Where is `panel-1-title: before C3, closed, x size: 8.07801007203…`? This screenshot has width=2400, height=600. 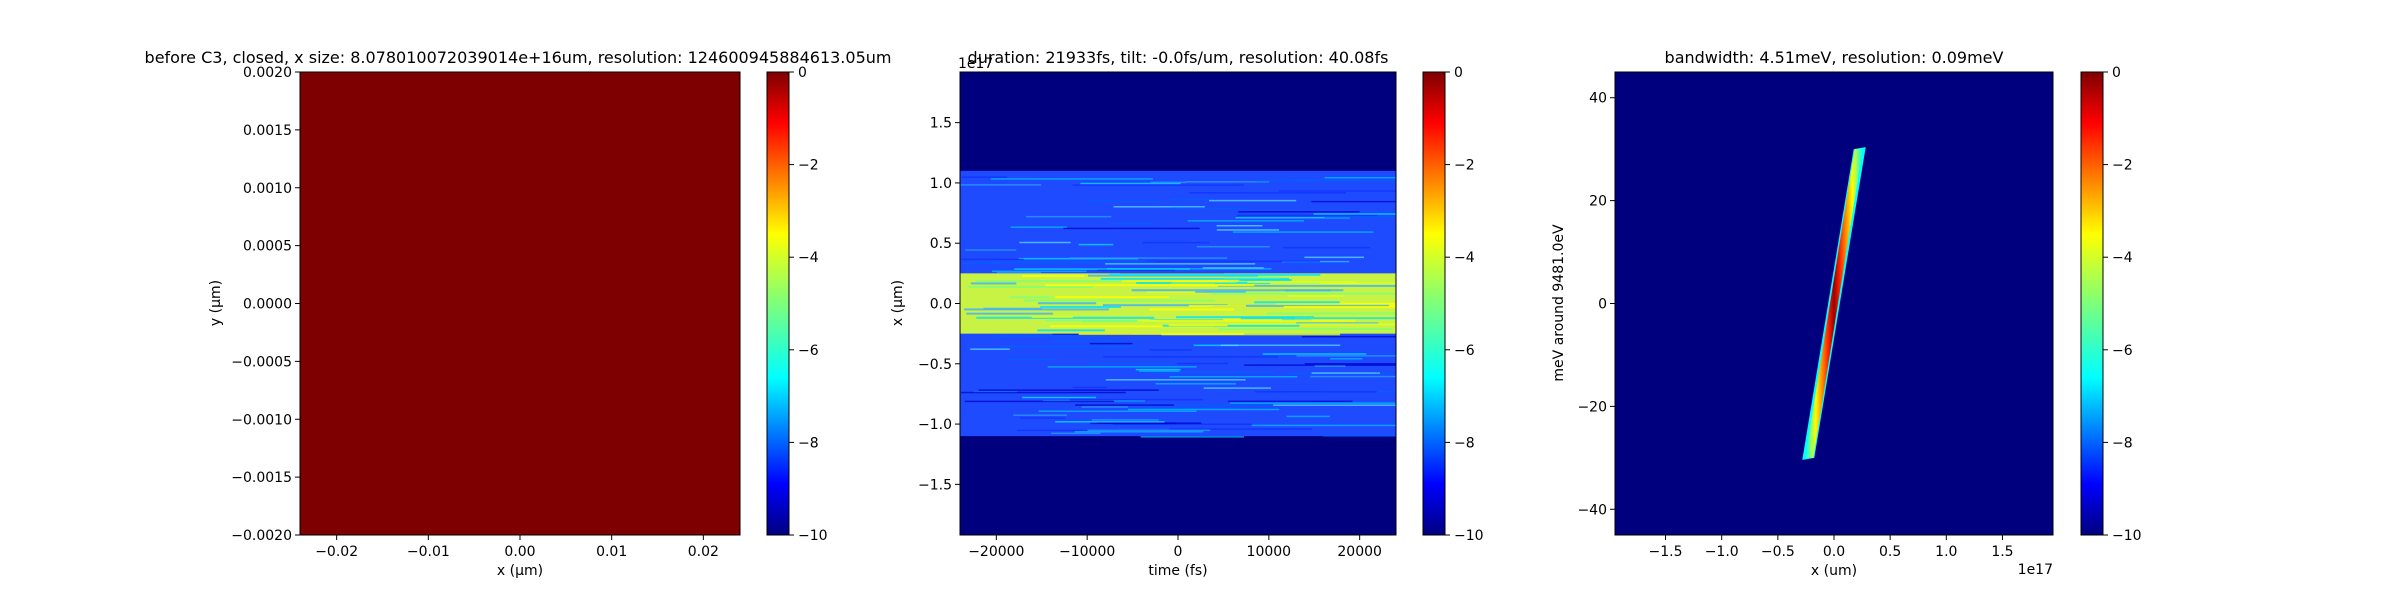
panel-1-title: before C3, closed, x size: 8.07801007203… is located at coordinates (518, 57).